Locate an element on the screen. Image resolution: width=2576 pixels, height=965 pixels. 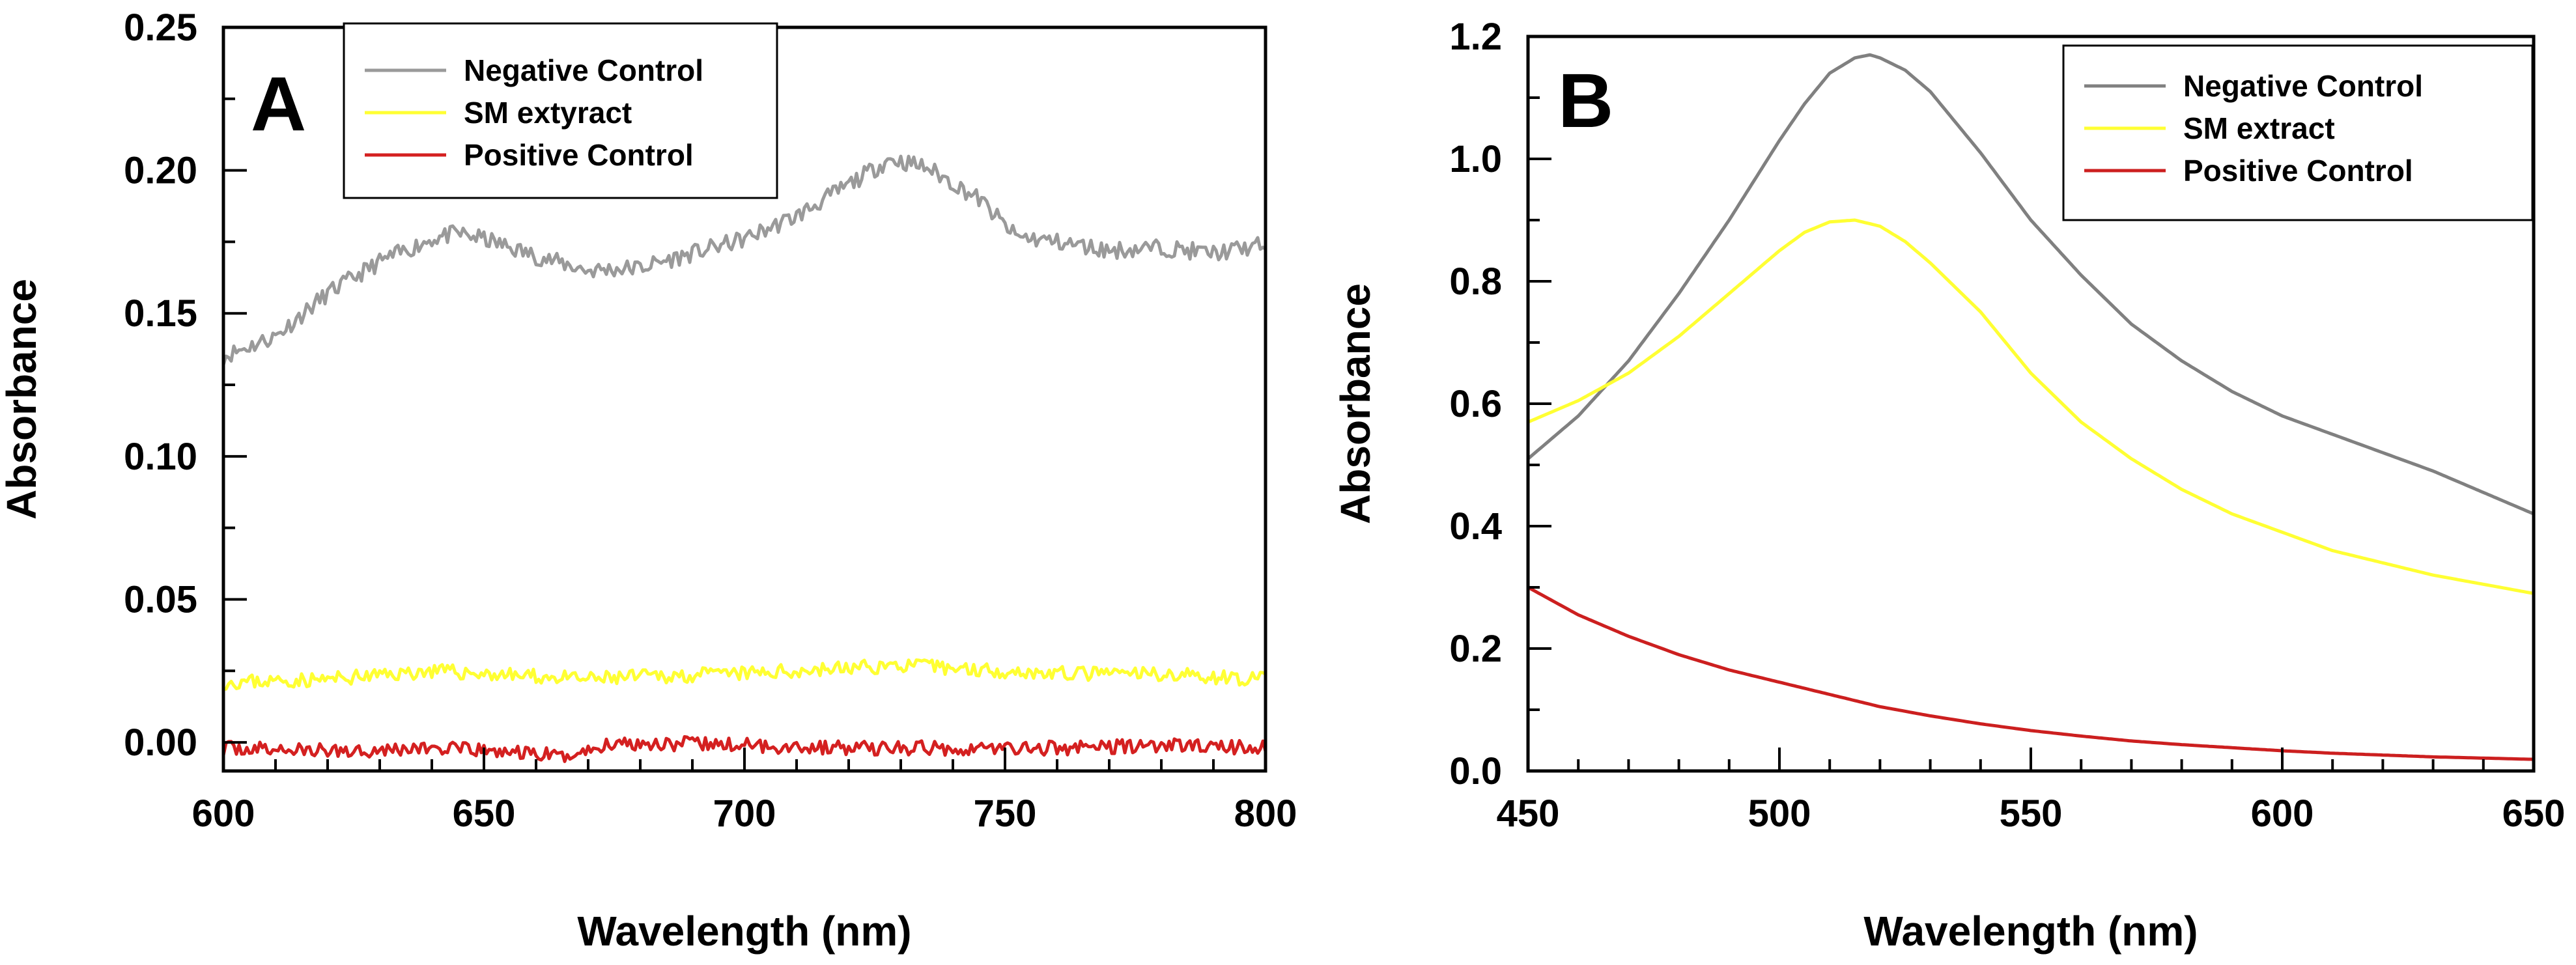
panel-letter: A is located at coordinates (278, 104).